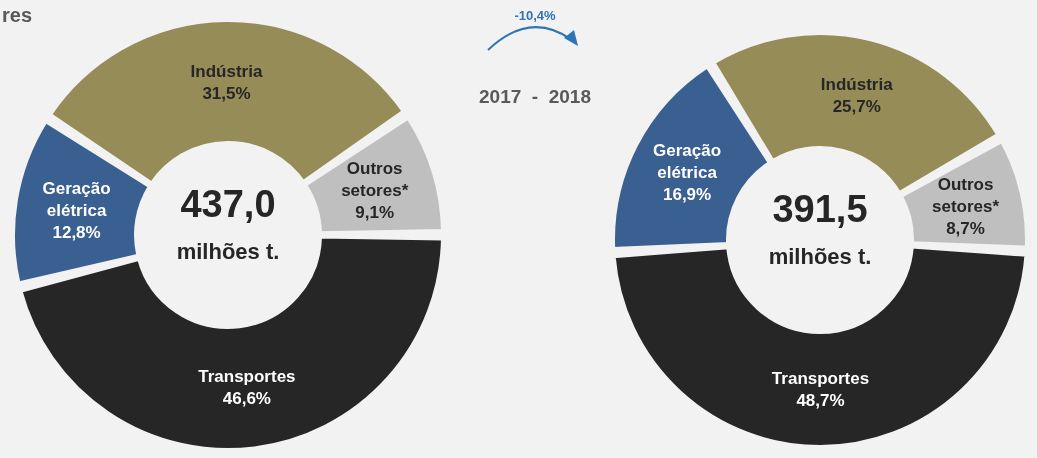 This screenshot has height=458, width=1037. I want to click on data-label: 16,9%, so click(687, 194).